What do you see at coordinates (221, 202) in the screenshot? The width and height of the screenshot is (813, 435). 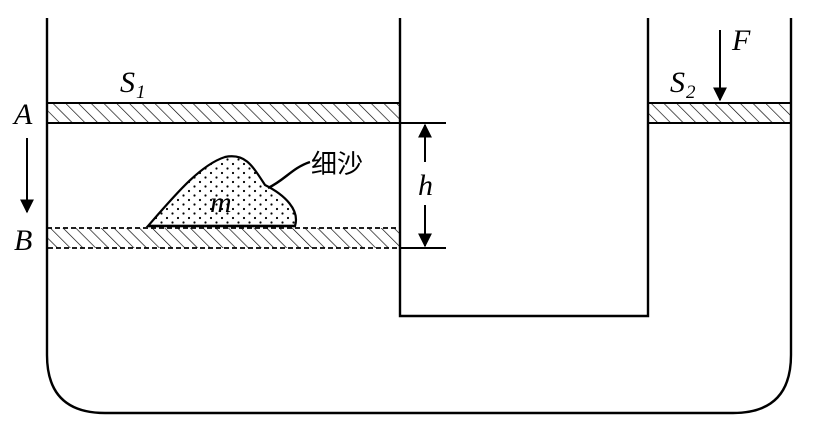 I see `label-m: m` at bounding box center [221, 202].